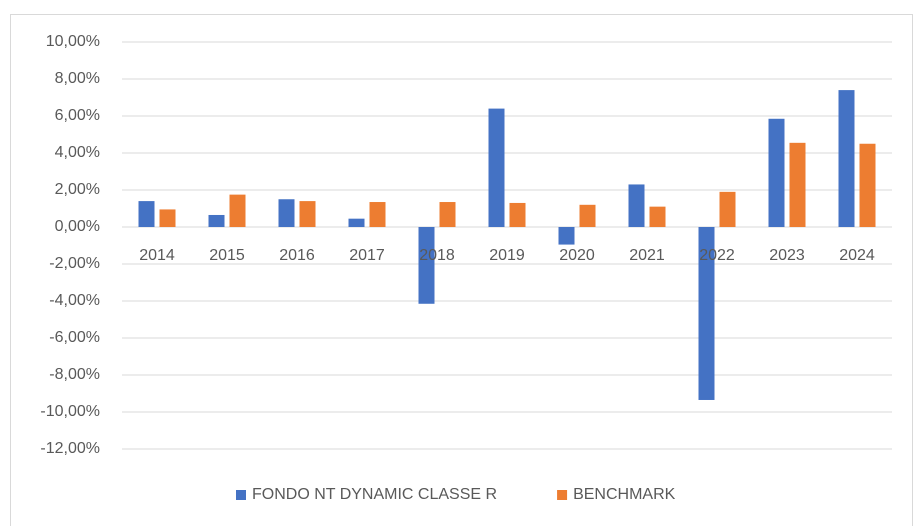 The width and height of the screenshot is (914, 526). Describe the element at coordinates (577, 255) in the screenshot. I see `x-tick-label: 2020` at that location.